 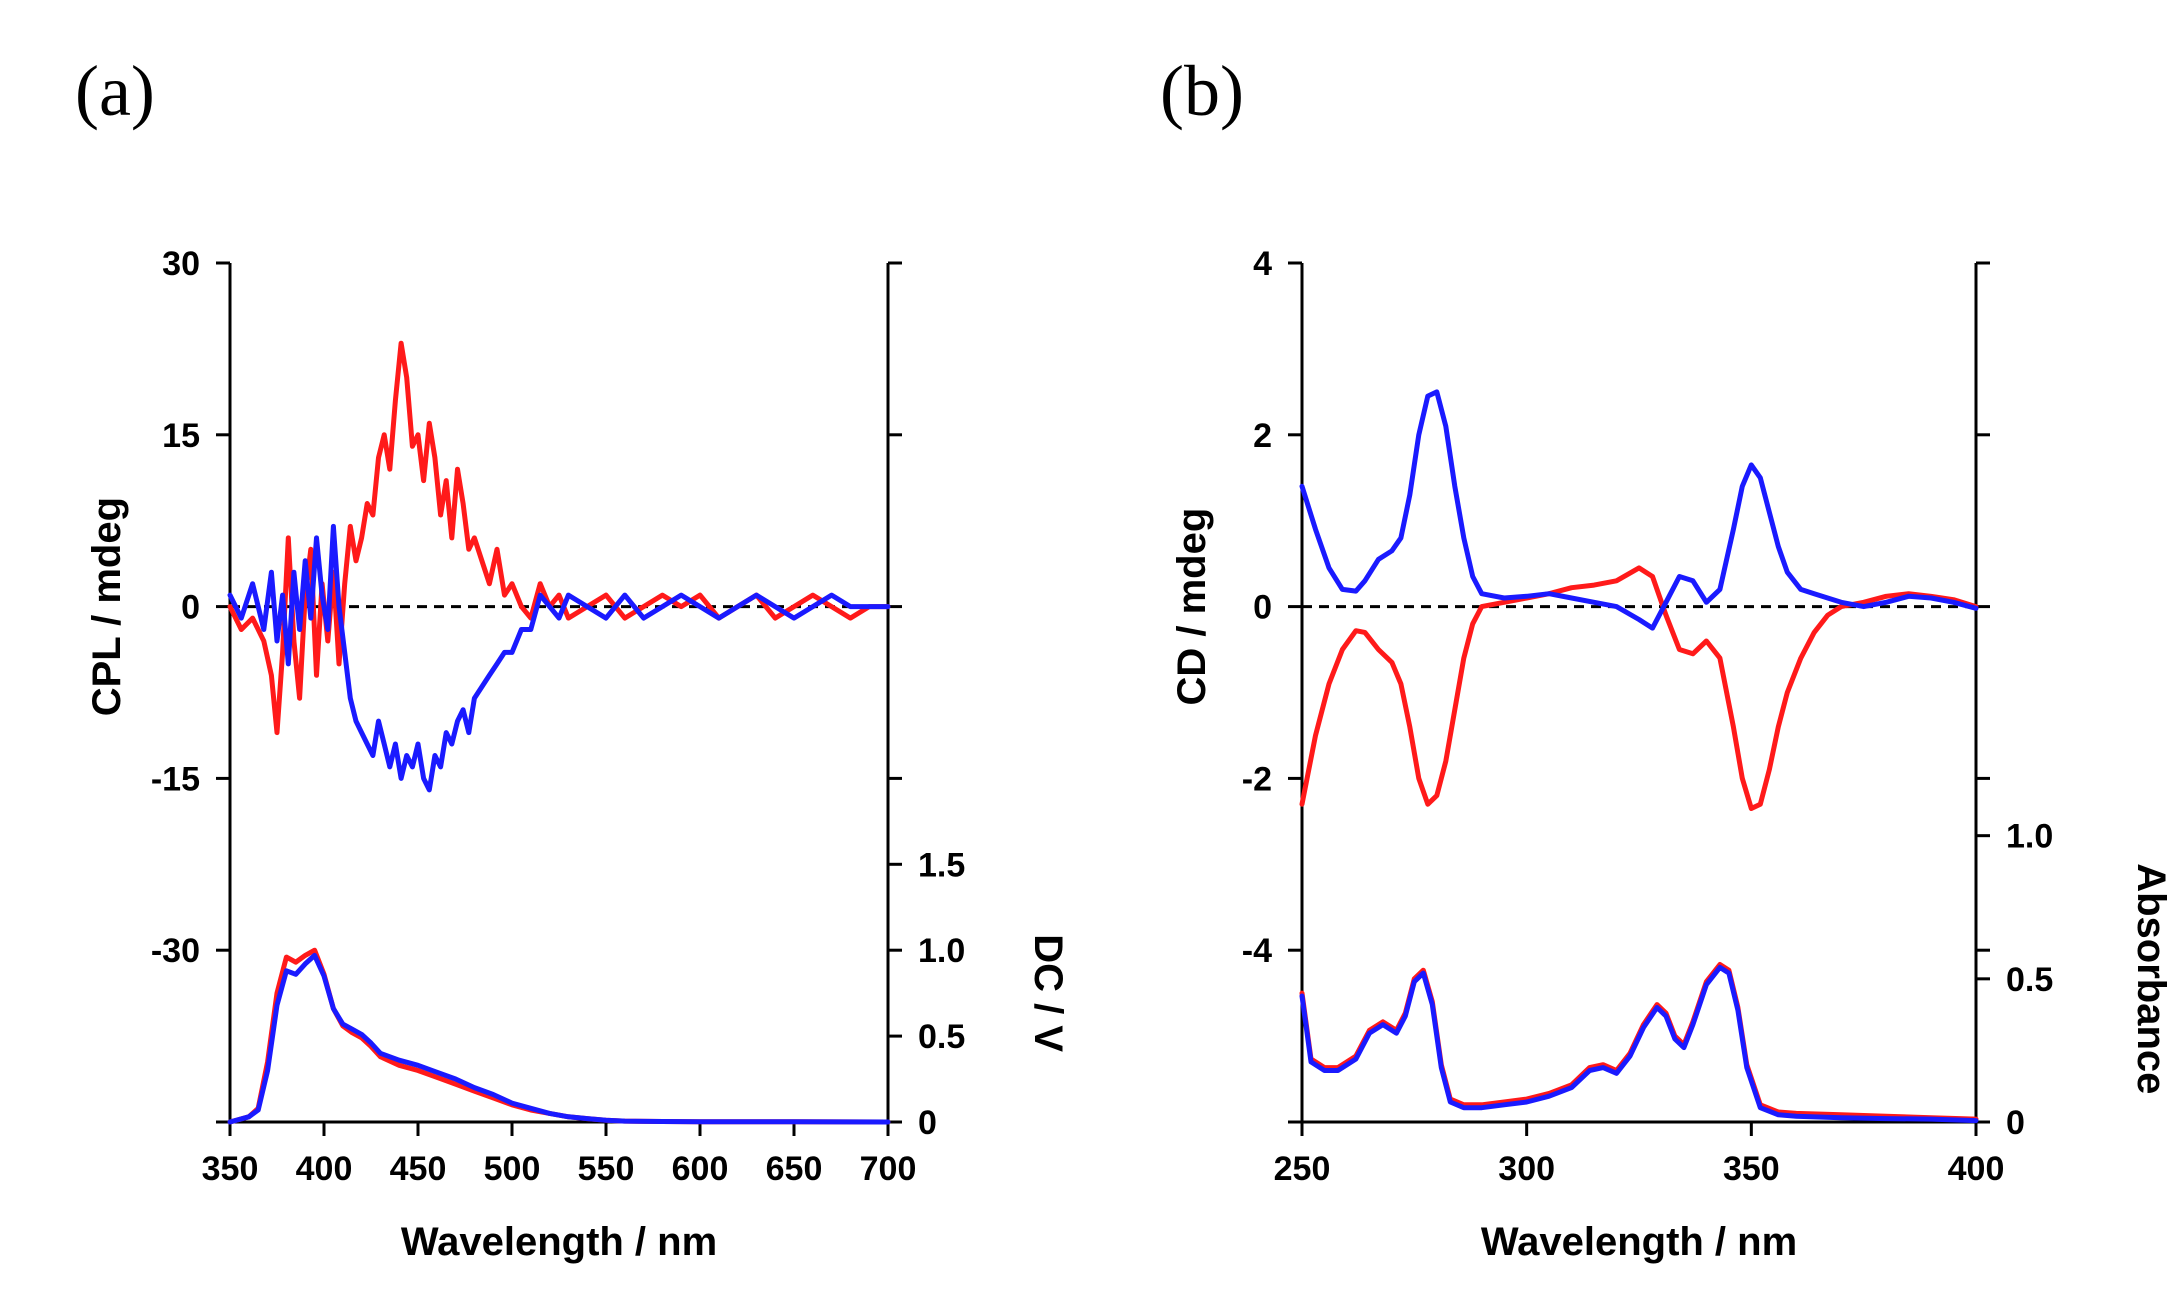 I want to click on right-tick-label: 1.5, so click(x=941, y=865).